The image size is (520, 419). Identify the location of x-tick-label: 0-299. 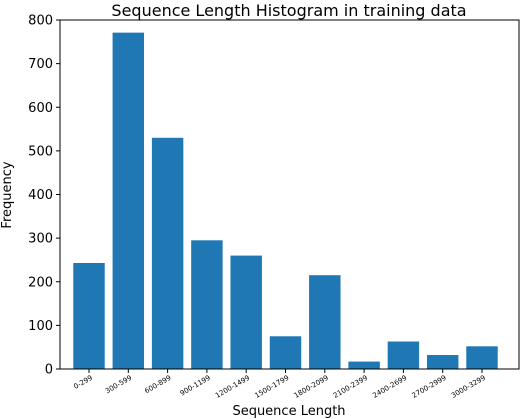
(83, 382).